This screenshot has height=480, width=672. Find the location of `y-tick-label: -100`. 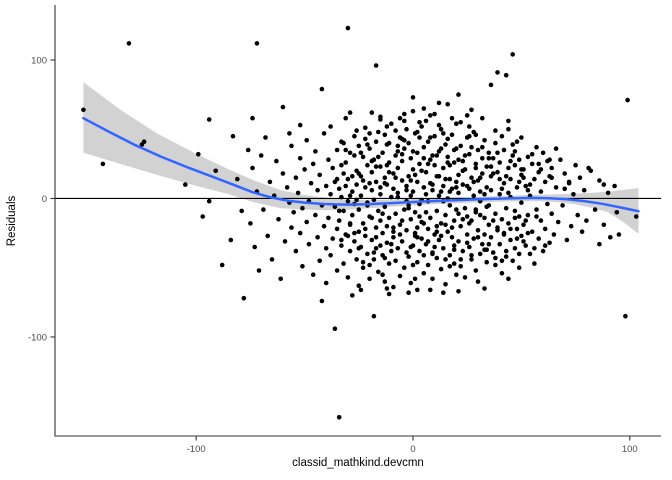

y-tick-label: -100 is located at coordinates (37, 337).